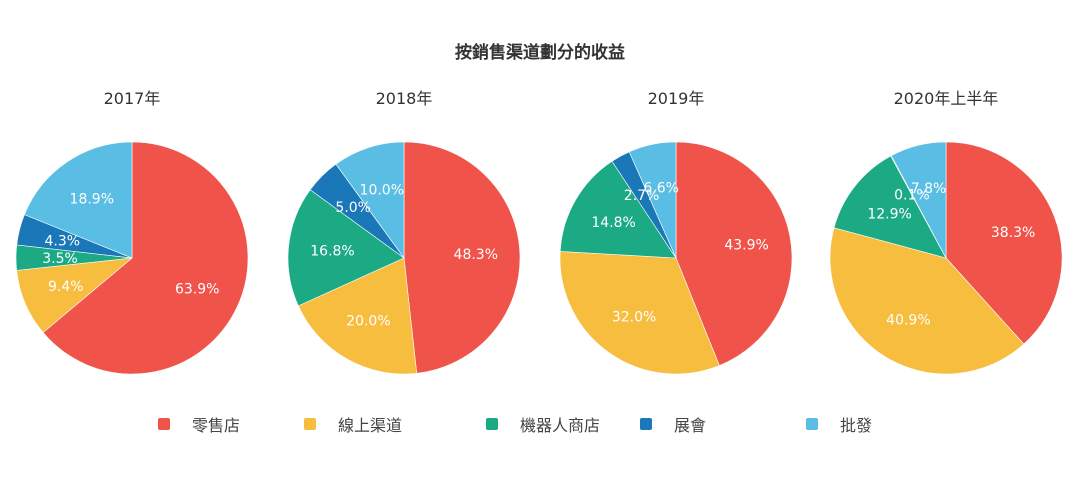  What do you see at coordinates (634, 317) in the screenshot?
I see `slice-label: 32.0%` at bounding box center [634, 317].